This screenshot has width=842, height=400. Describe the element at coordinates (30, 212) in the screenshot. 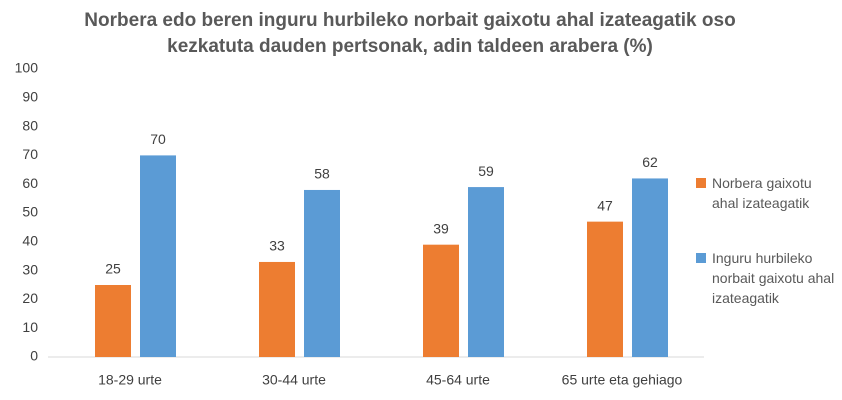

I see `y-tick-label: 50` at that location.